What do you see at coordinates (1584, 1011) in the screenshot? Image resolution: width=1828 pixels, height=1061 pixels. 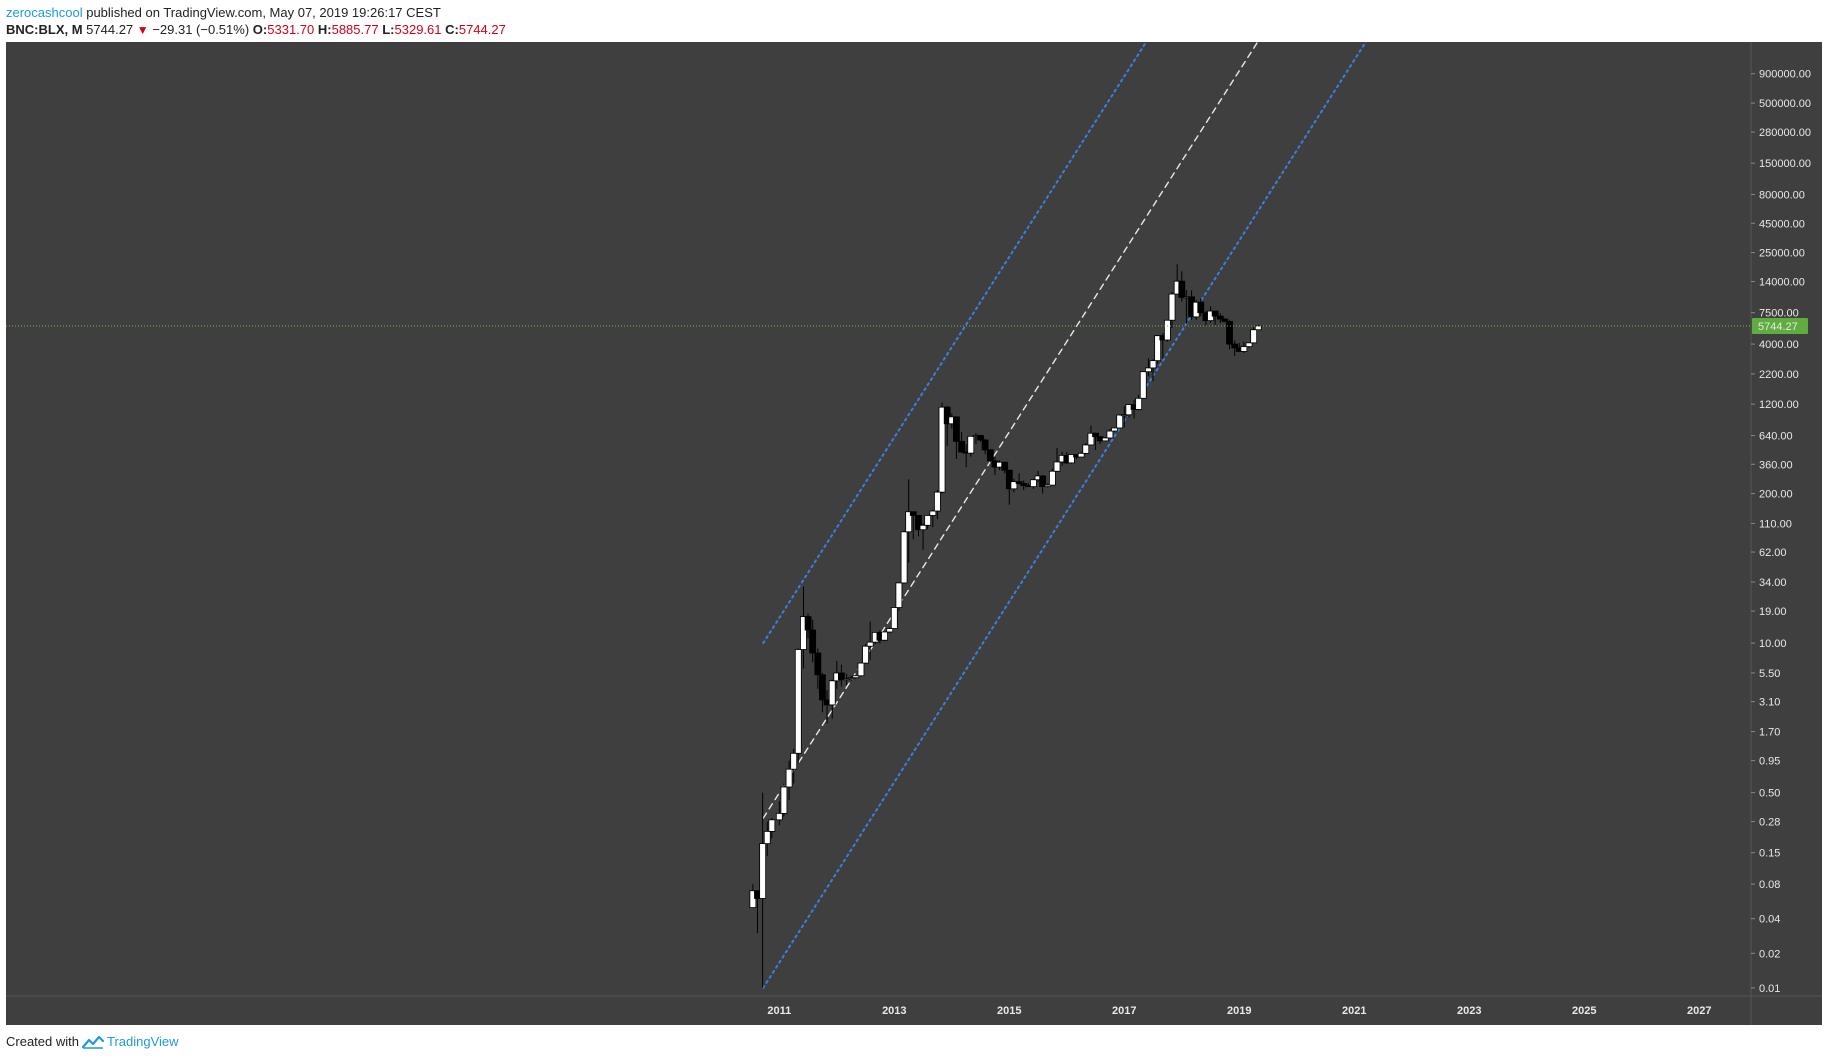 I see `x-tick-label: 2025` at bounding box center [1584, 1011].